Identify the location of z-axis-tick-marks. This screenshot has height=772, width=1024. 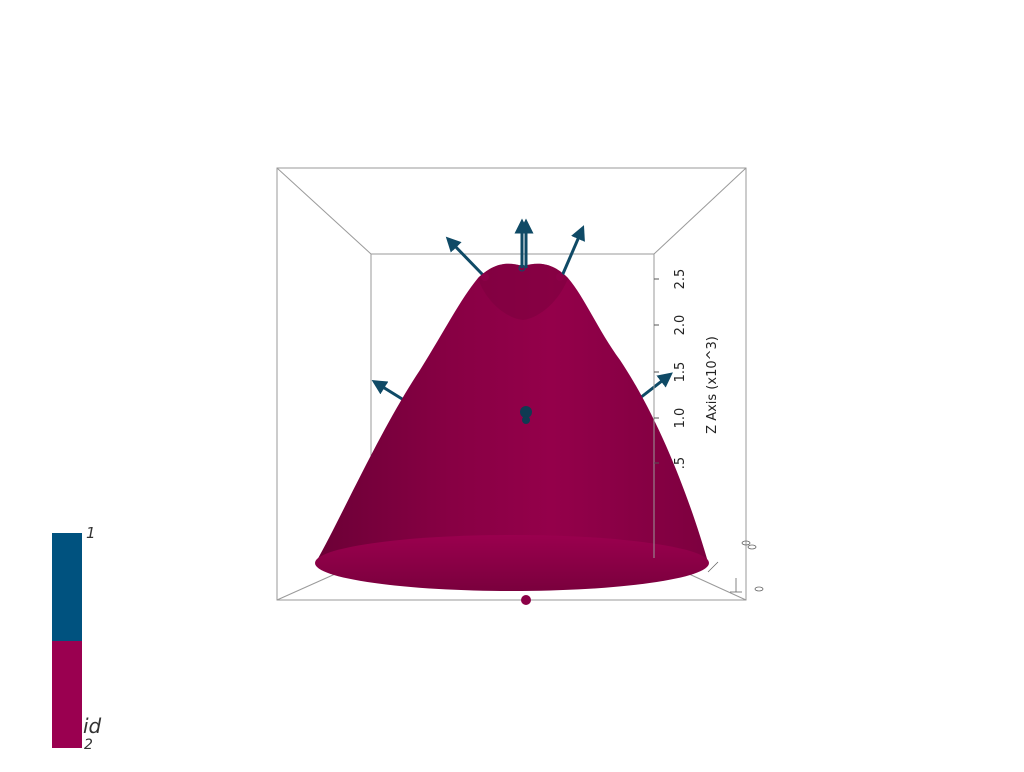
(656, 371).